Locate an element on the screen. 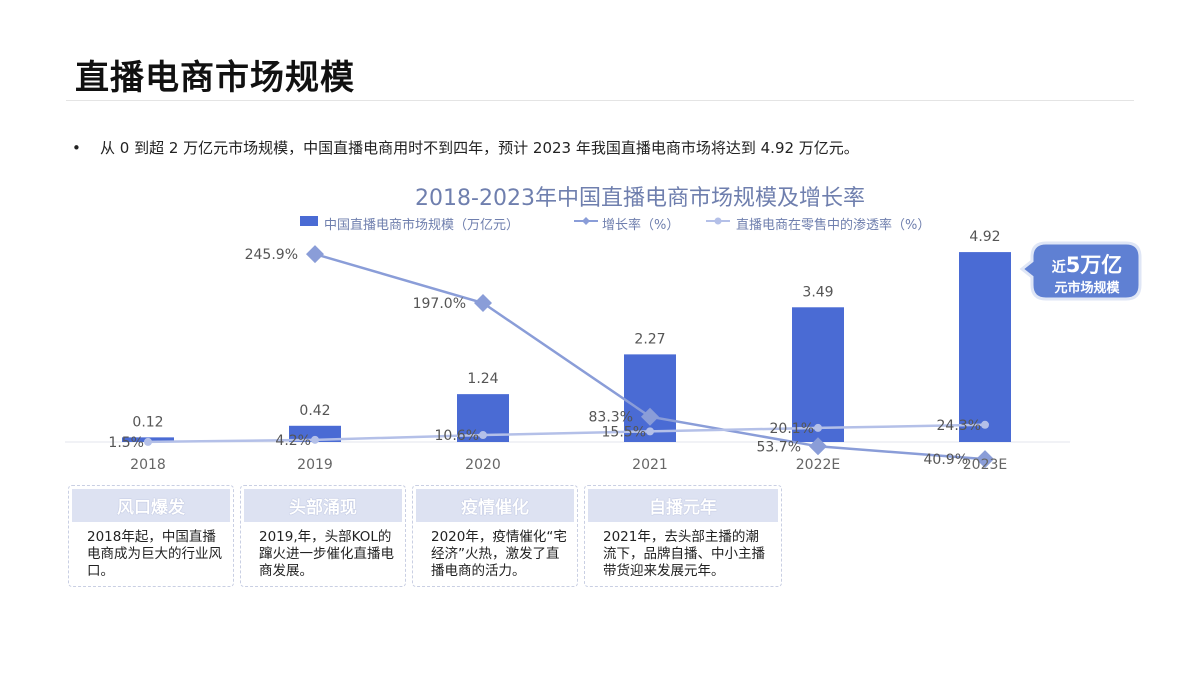 The height and width of the screenshot is (675, 1200). penetration-rate-label: 15.5% is located at coordinates (624, 432).